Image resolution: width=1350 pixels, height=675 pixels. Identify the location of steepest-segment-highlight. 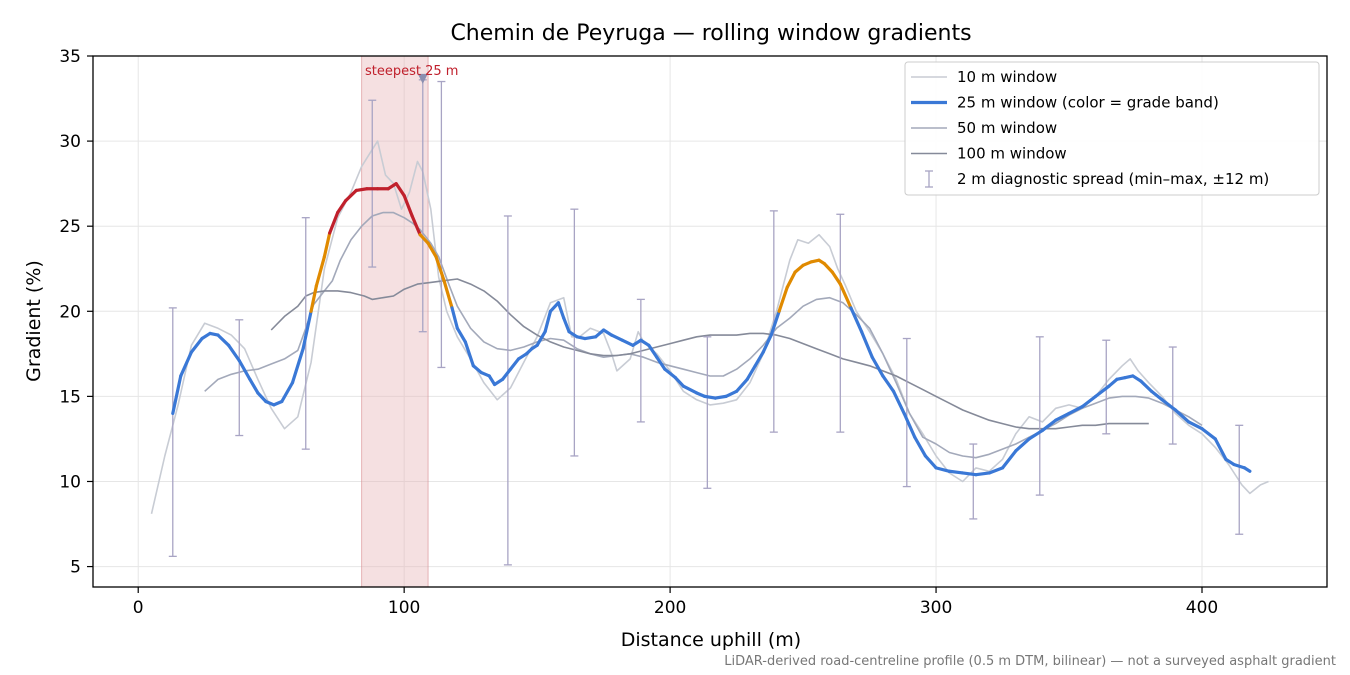
(395, 321).